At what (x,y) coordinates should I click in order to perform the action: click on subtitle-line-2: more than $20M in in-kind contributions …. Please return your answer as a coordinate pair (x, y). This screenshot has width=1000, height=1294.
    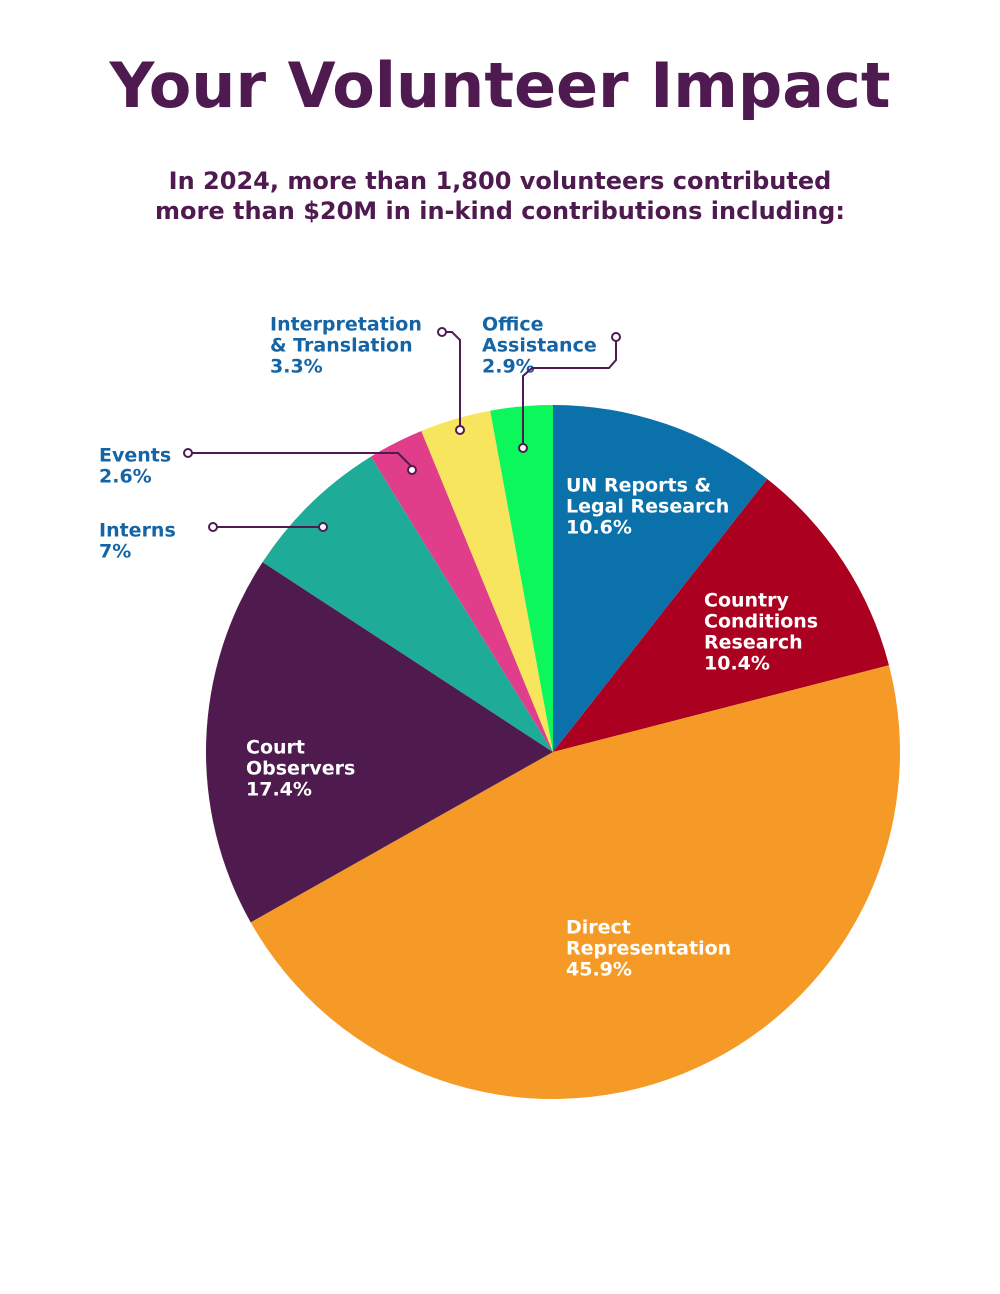
    Looking at the image, I should click on (500, 211).